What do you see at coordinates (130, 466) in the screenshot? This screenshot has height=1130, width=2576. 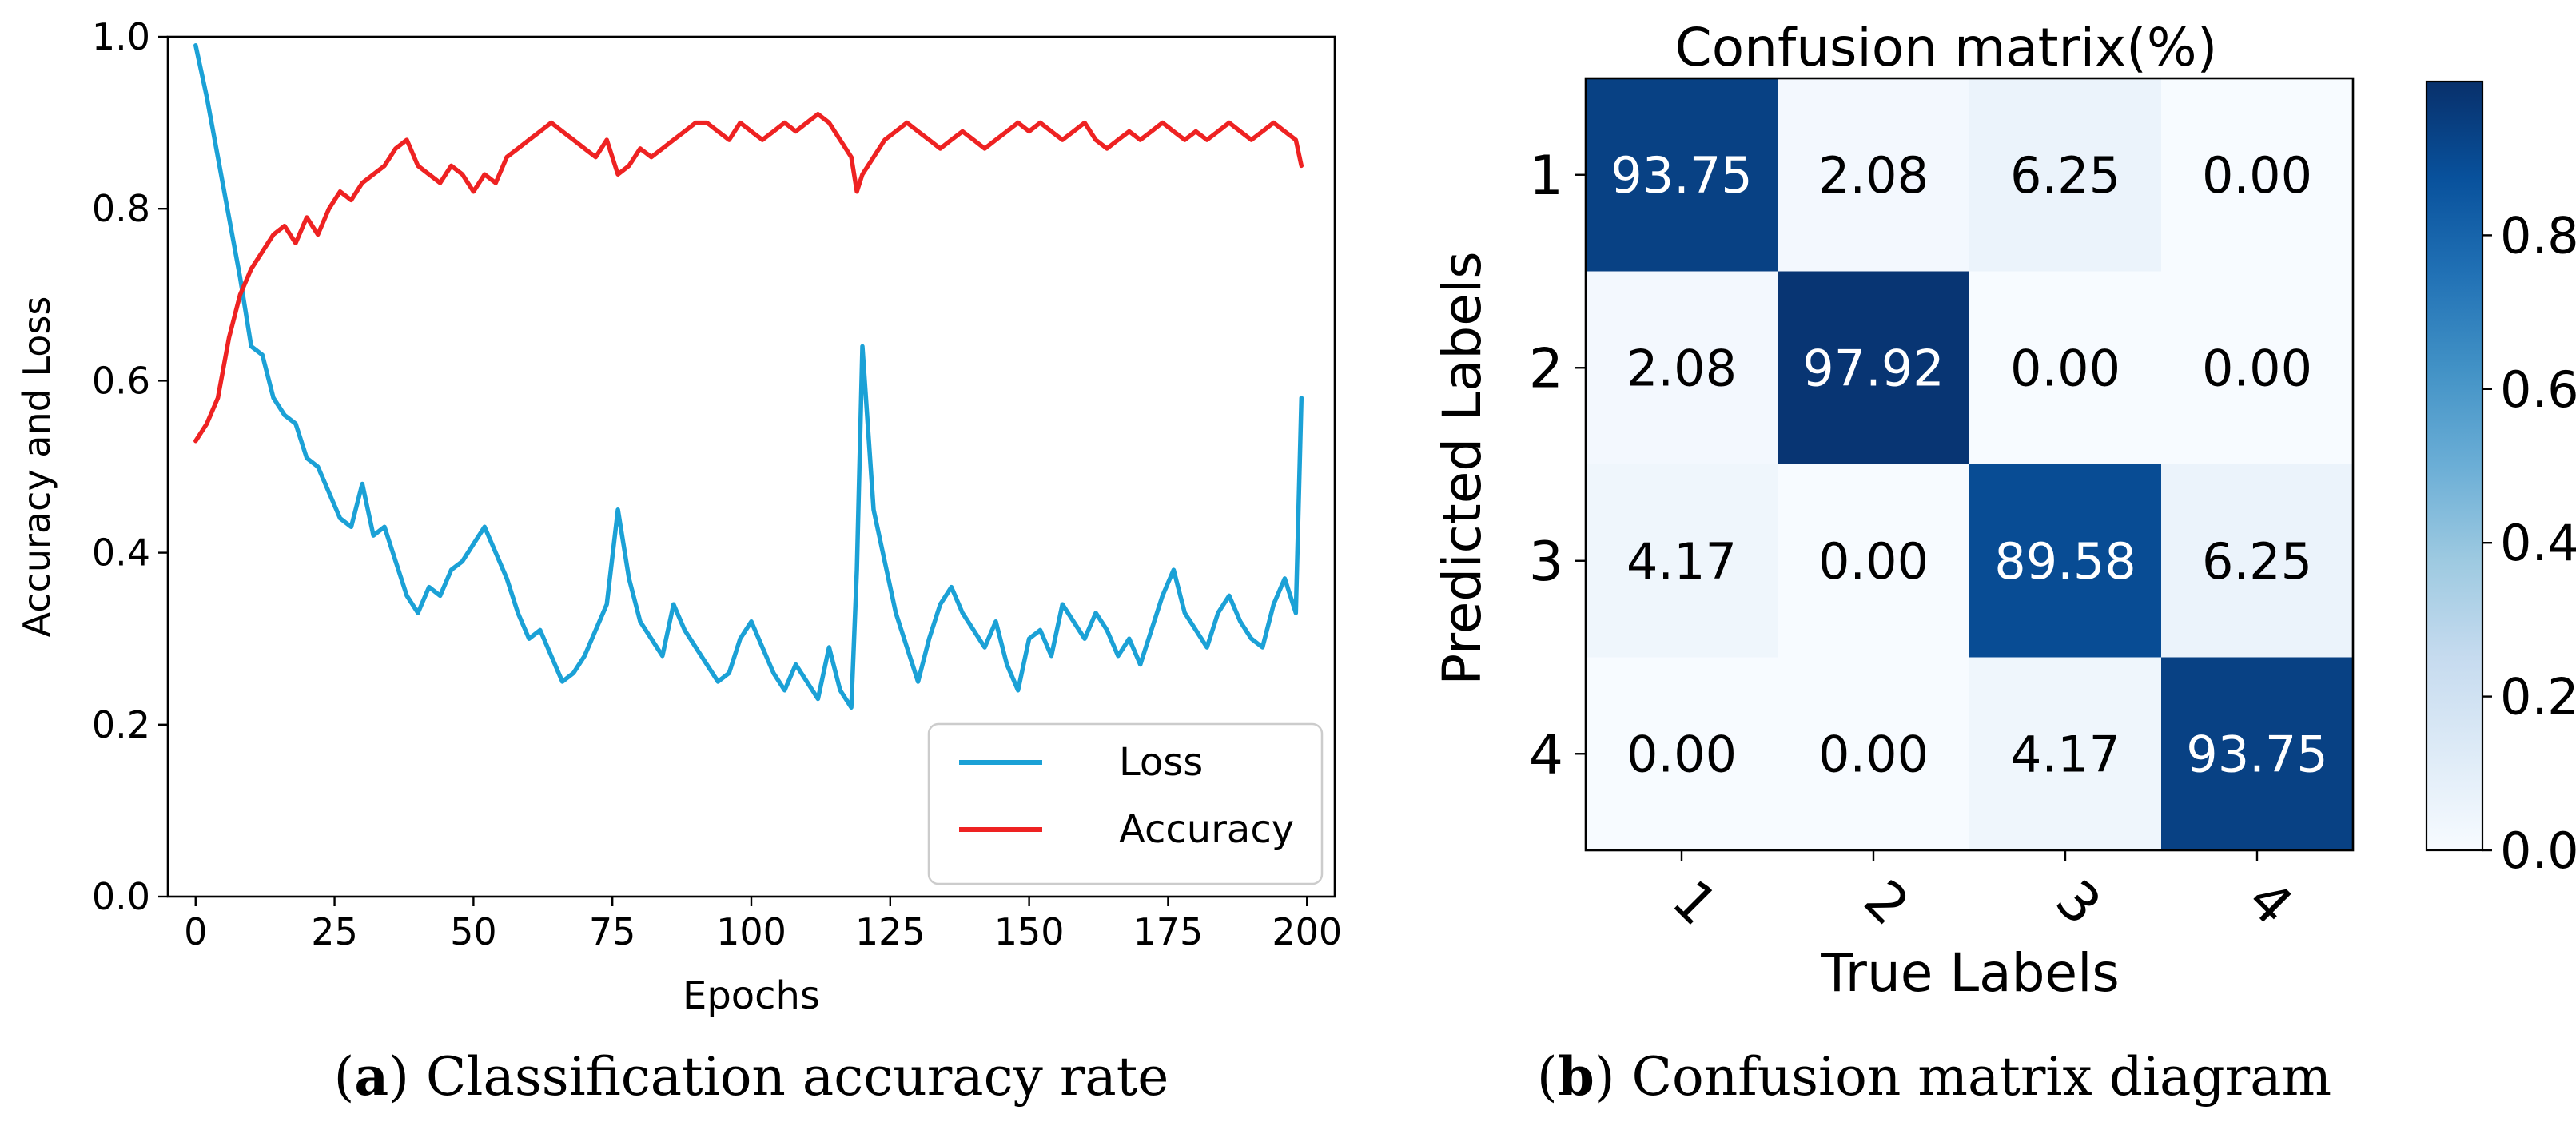 I see `y-axis-ticks: 0.0 0.2 0.4 0.6 0.8 1.0` at bounding box center [130, 466].